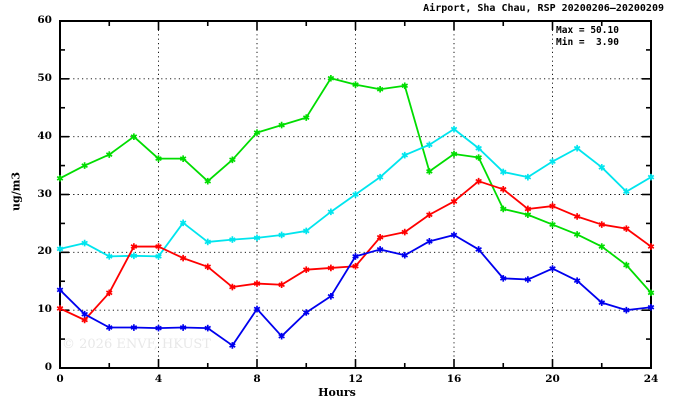 This screenshot has height=409, width=674. What do you see at coordinates (454, 379) in the screenshot?
I see `x-tick-label: 16` at bounding box center [454, 379].